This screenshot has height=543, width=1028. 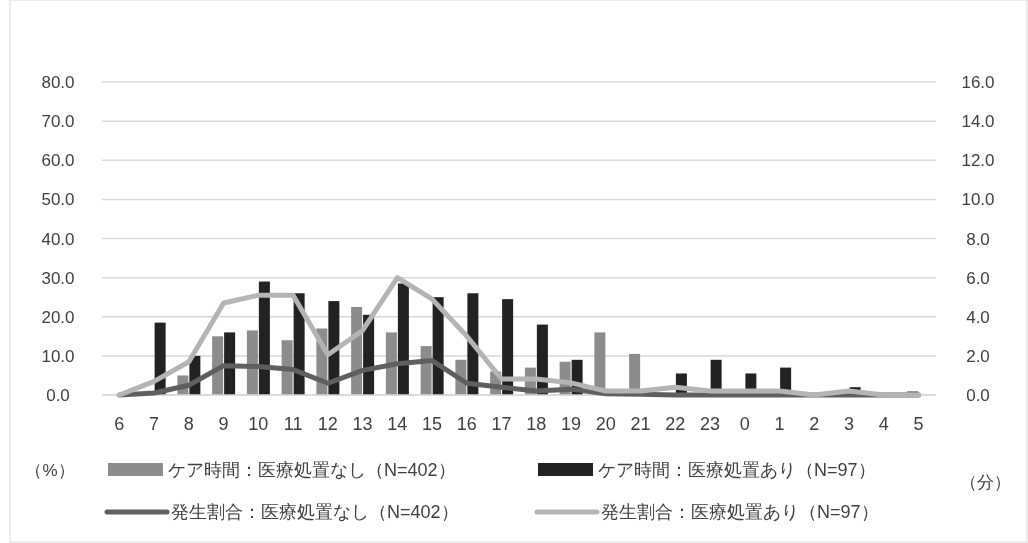 What do you see at coordinates (58, 122) in the screenshot?
I see `y-tick-label: 70.0` at bounding box center [58, 122].